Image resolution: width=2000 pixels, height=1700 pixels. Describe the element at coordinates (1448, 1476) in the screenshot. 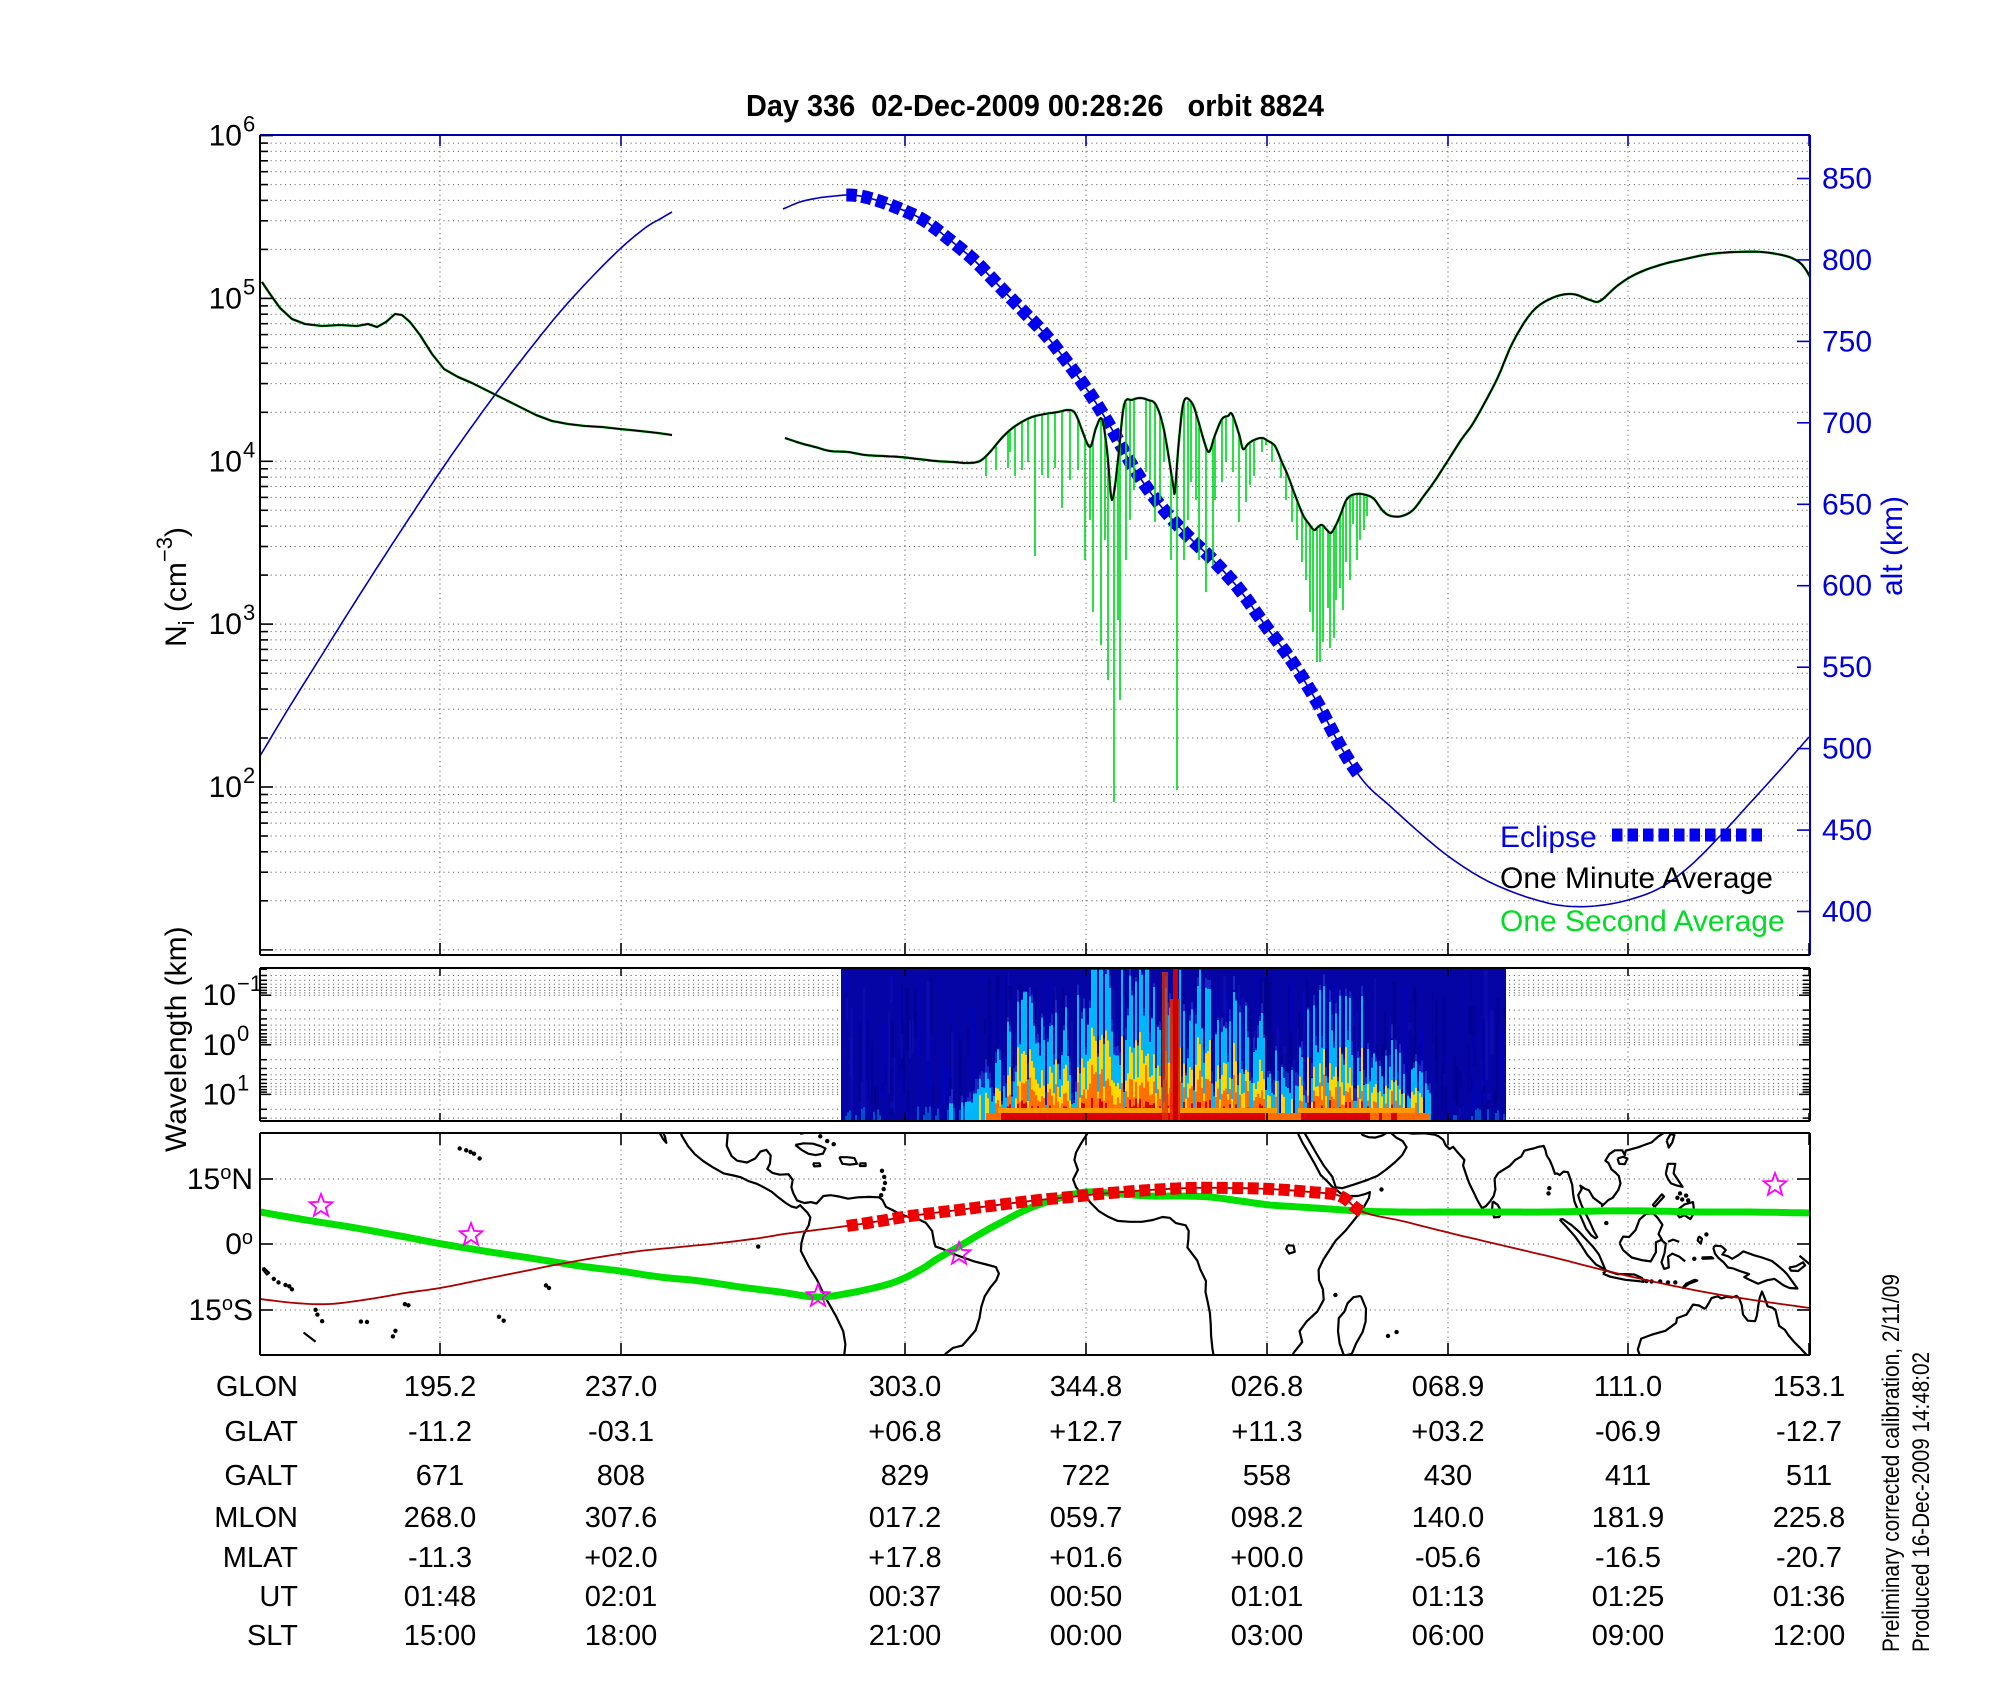

I see `svg-text: 430` at that location.